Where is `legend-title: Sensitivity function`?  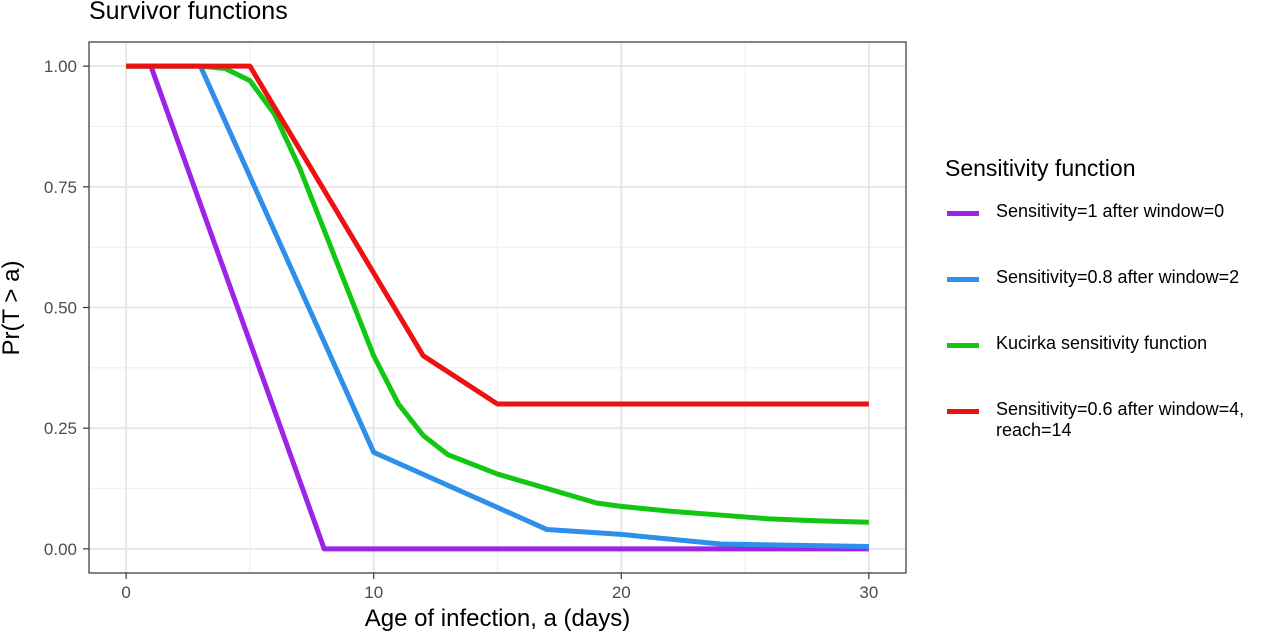 legend-title: Sensitivity function is located at coordinates (1040, 168).